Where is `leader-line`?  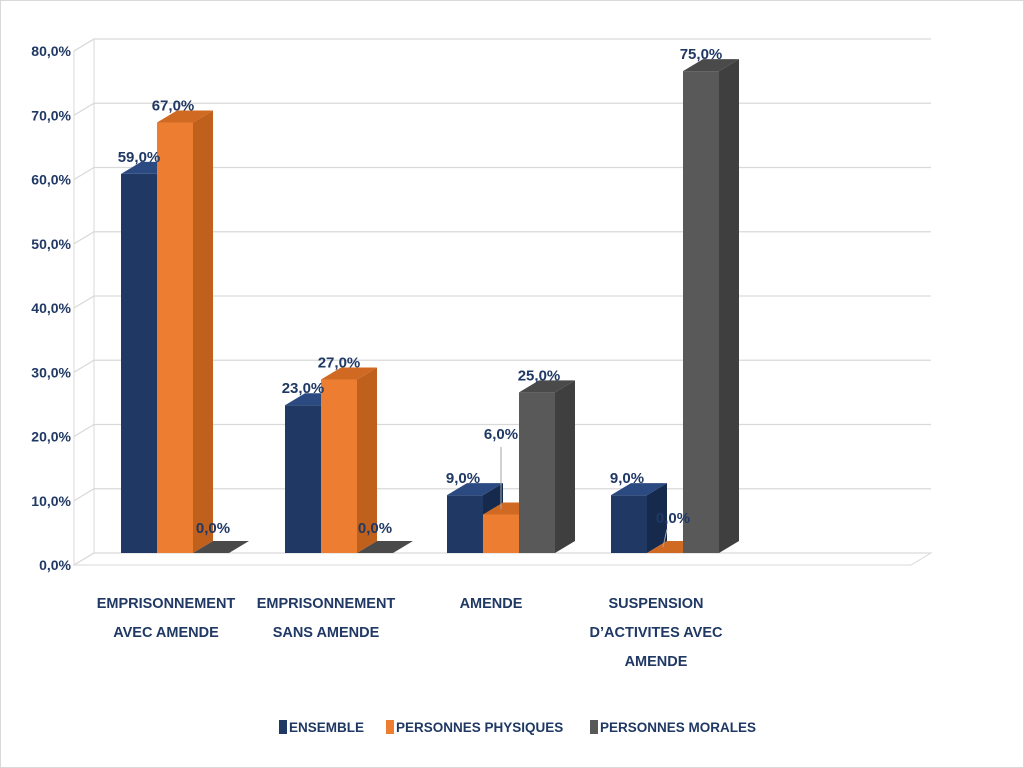 leader-line is located at coordinates (665, 538).